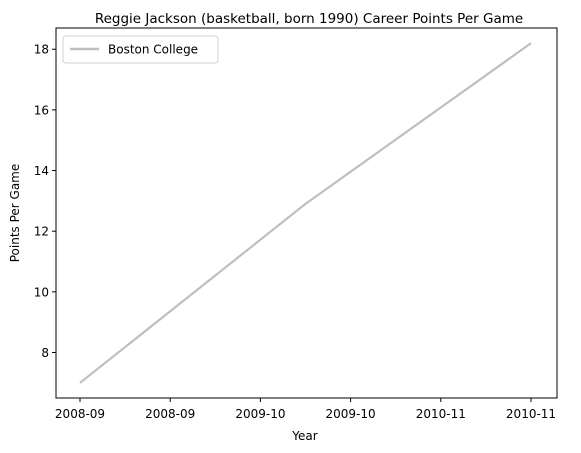 The width and height of the screenshot is (581, 453). I want to click on x-axis-label: Year, so click(304, 436).